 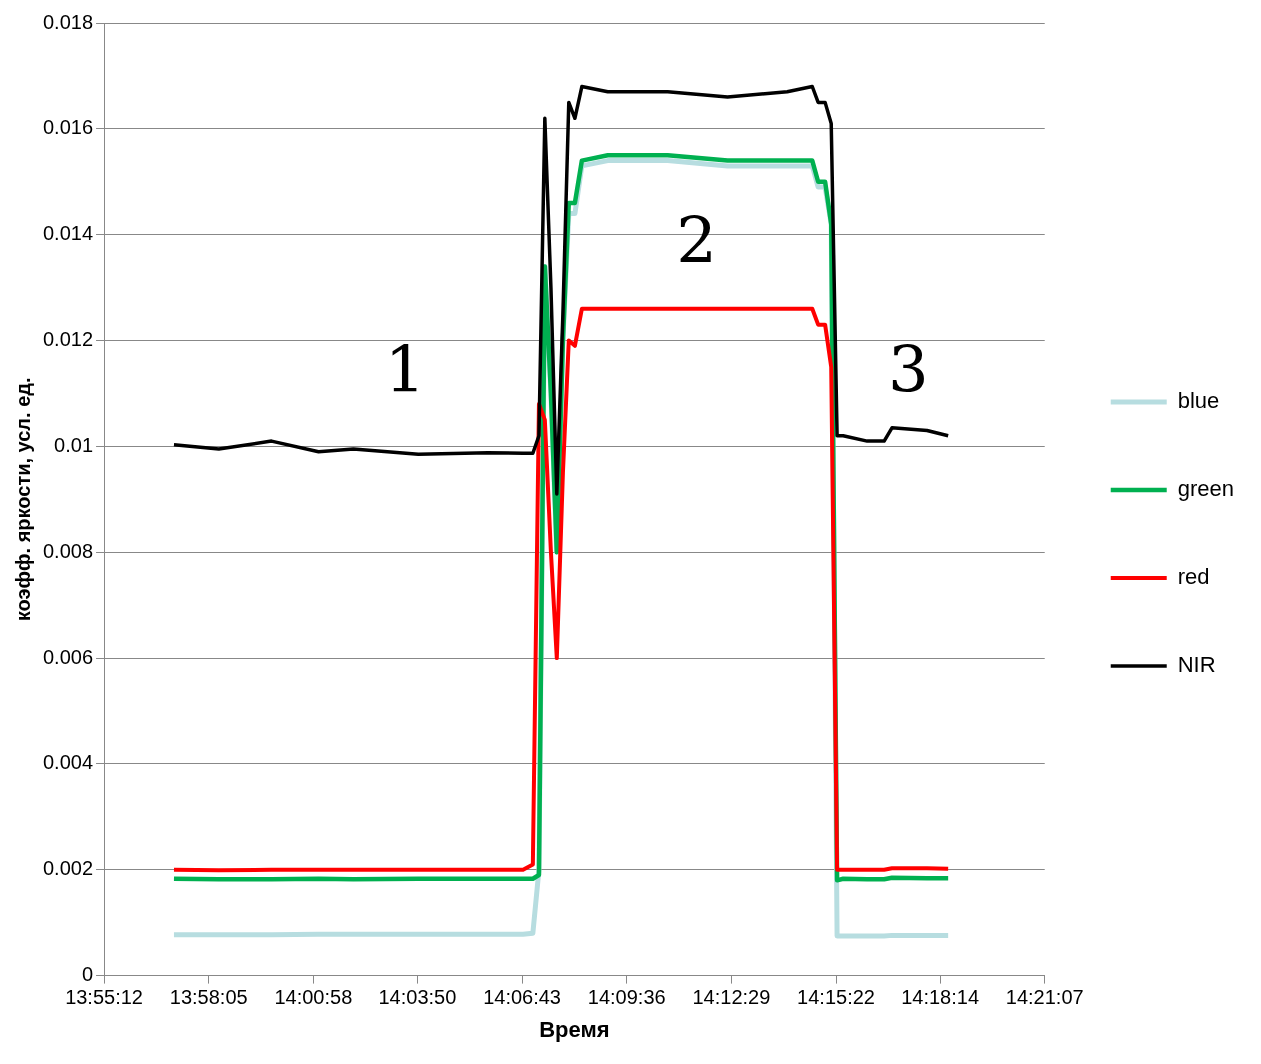 I want to click on x-tick-label: 14:03:50, so click(x=417, y=997).